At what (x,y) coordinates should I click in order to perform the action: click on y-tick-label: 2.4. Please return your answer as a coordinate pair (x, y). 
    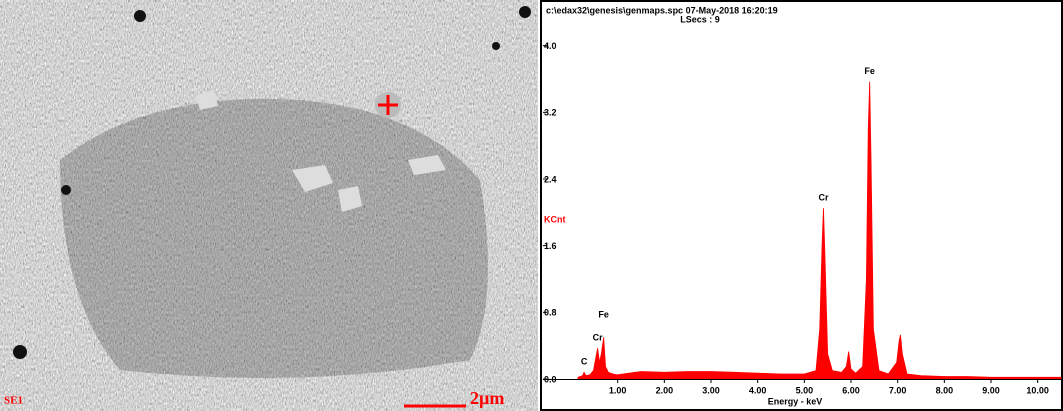
    Looking at the image, I should click on (550, 179).